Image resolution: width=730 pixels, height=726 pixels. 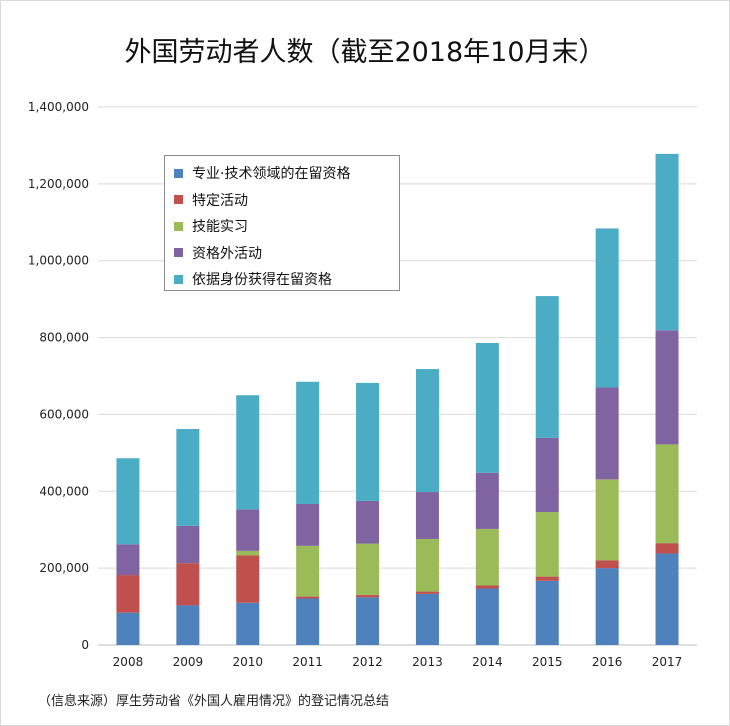 What do you see at coordinates (58, 107) in the screenshot?
I see `y-tick-label: 1,400,000` at bounding box center [58, 107].